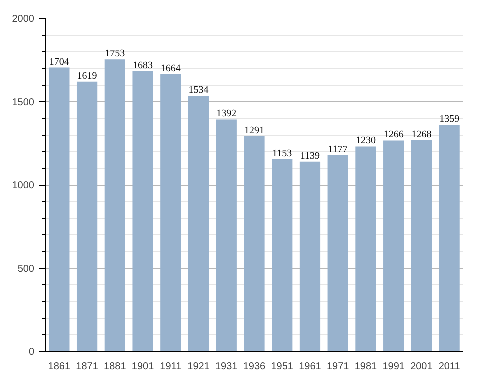  I want to click on data-label: 1291, so click(254, 131).